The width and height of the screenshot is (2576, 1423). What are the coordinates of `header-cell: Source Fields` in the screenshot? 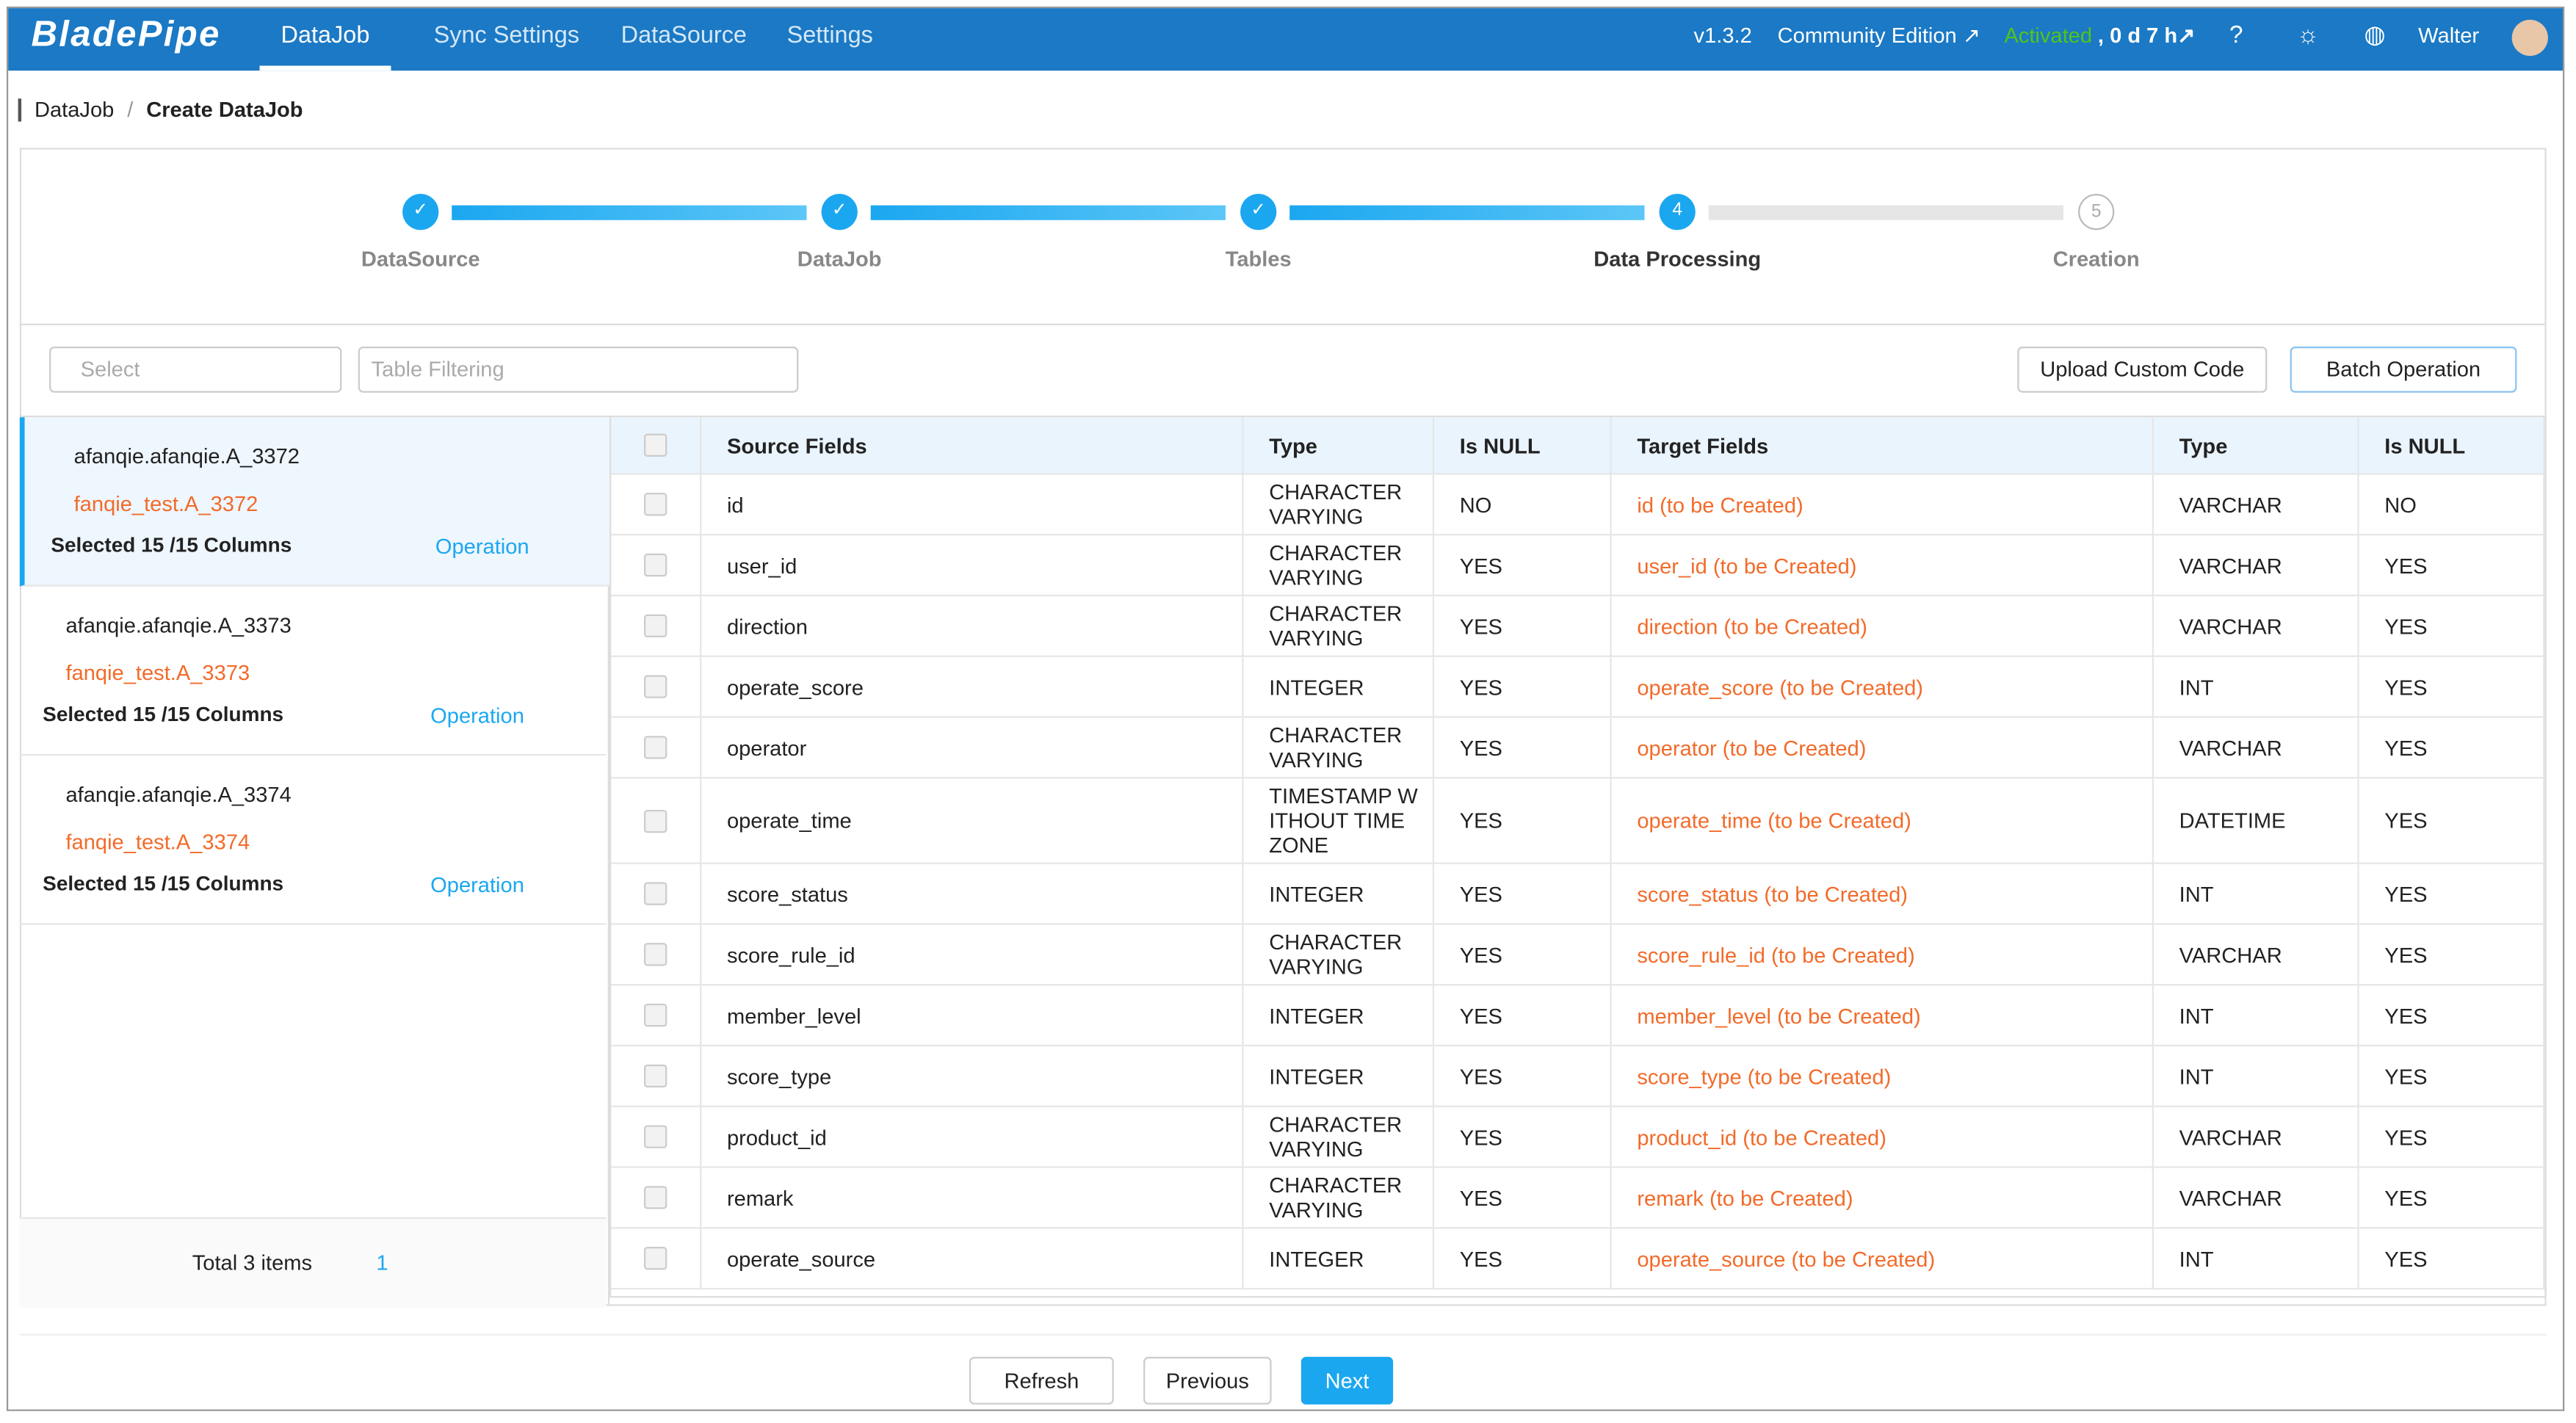 It's located at (971, 446).